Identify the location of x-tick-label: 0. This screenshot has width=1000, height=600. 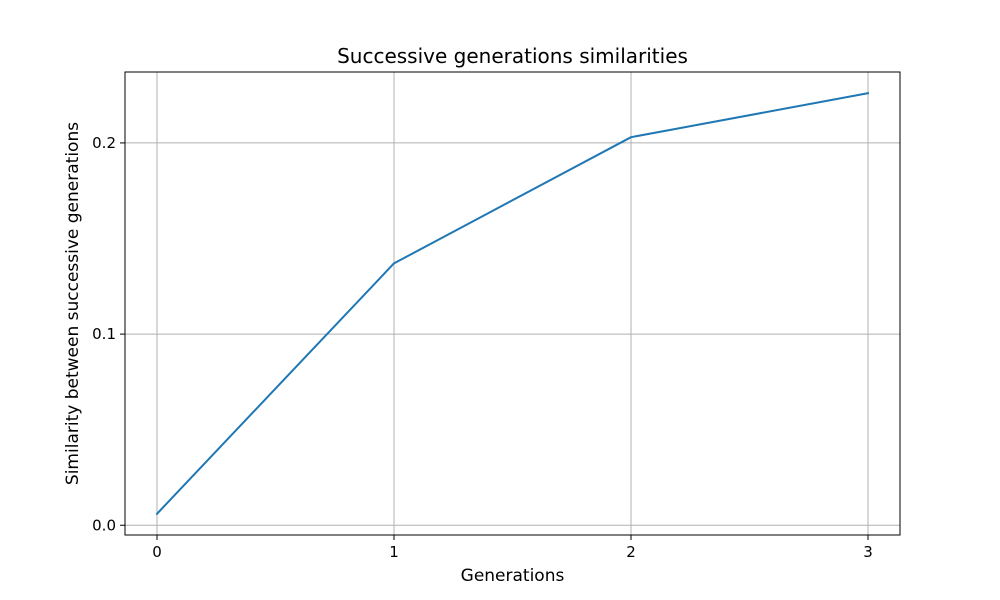
(157, 552).